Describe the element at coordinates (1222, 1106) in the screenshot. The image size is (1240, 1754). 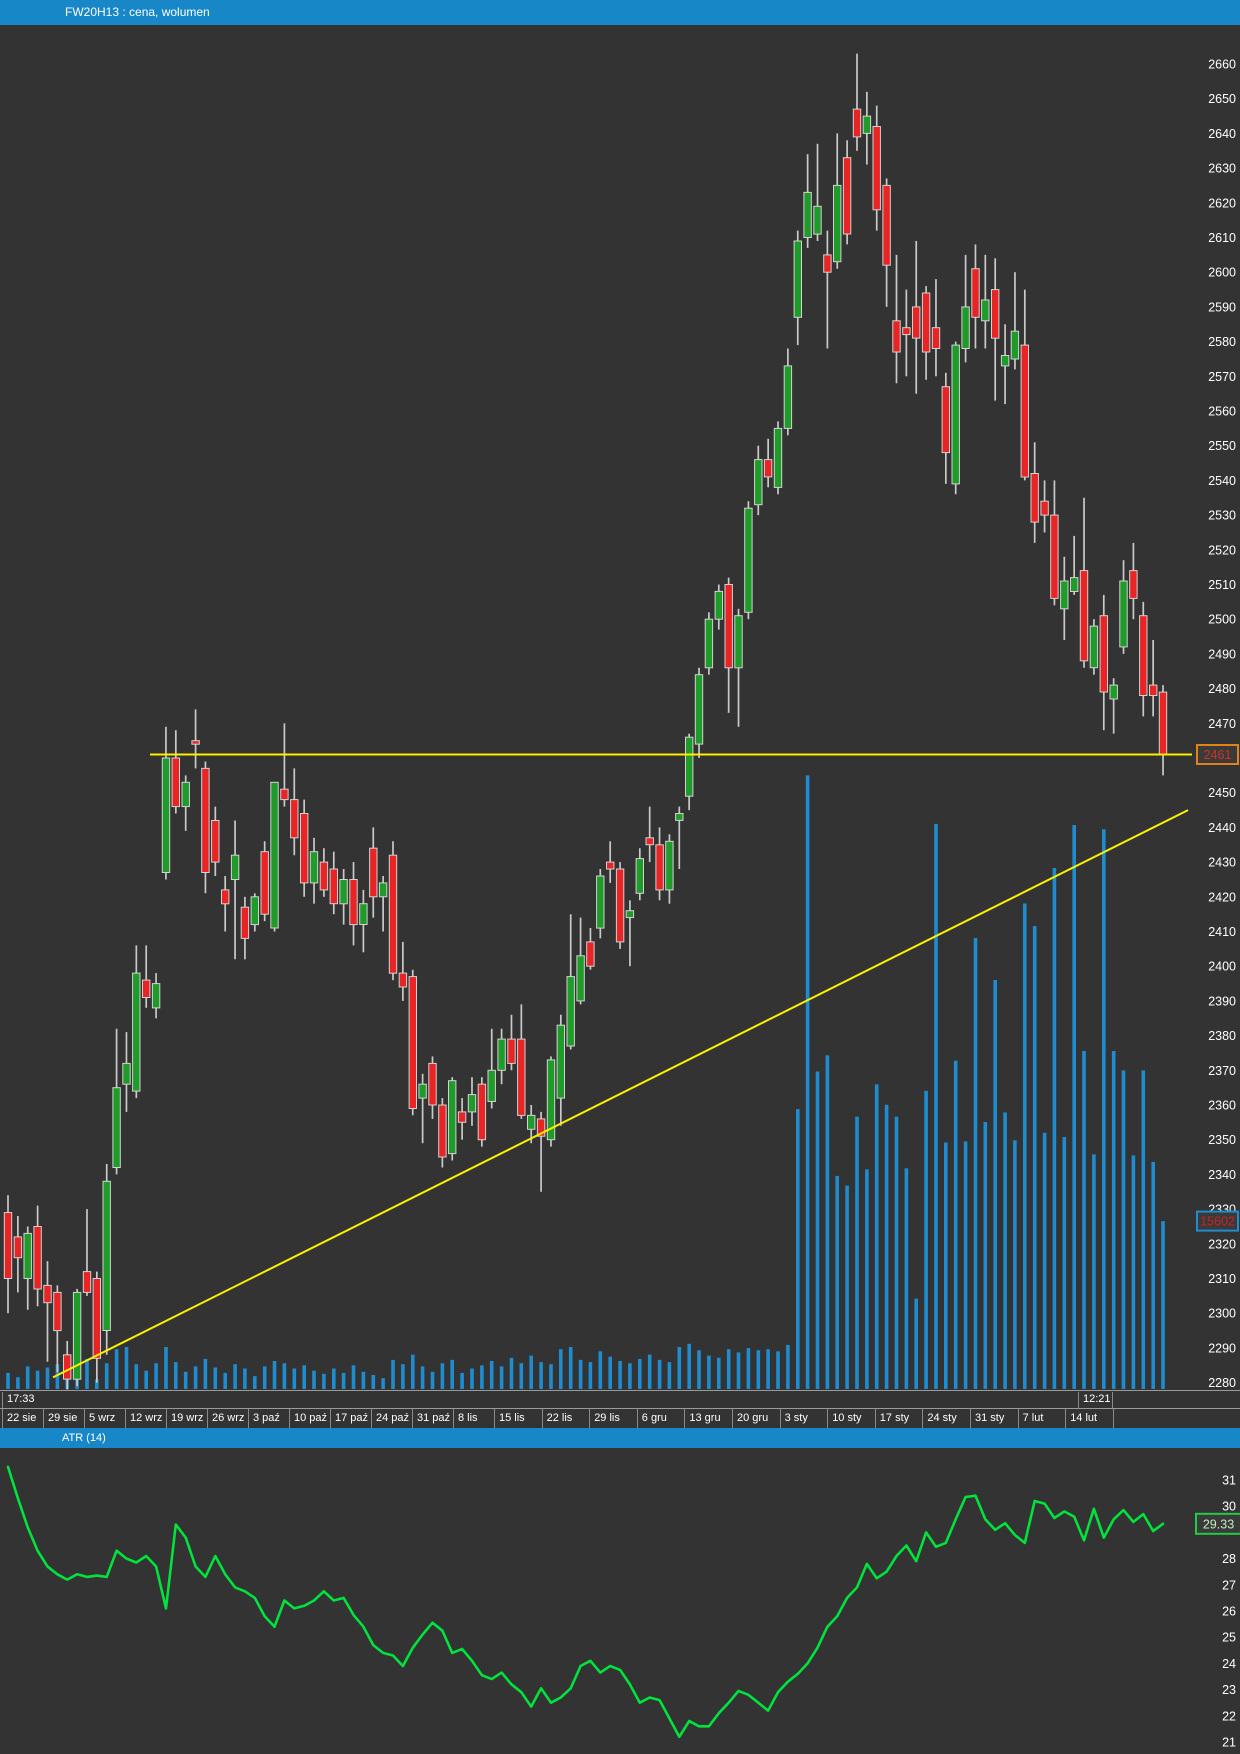
I see `price-tick-label: 2360` at that location.